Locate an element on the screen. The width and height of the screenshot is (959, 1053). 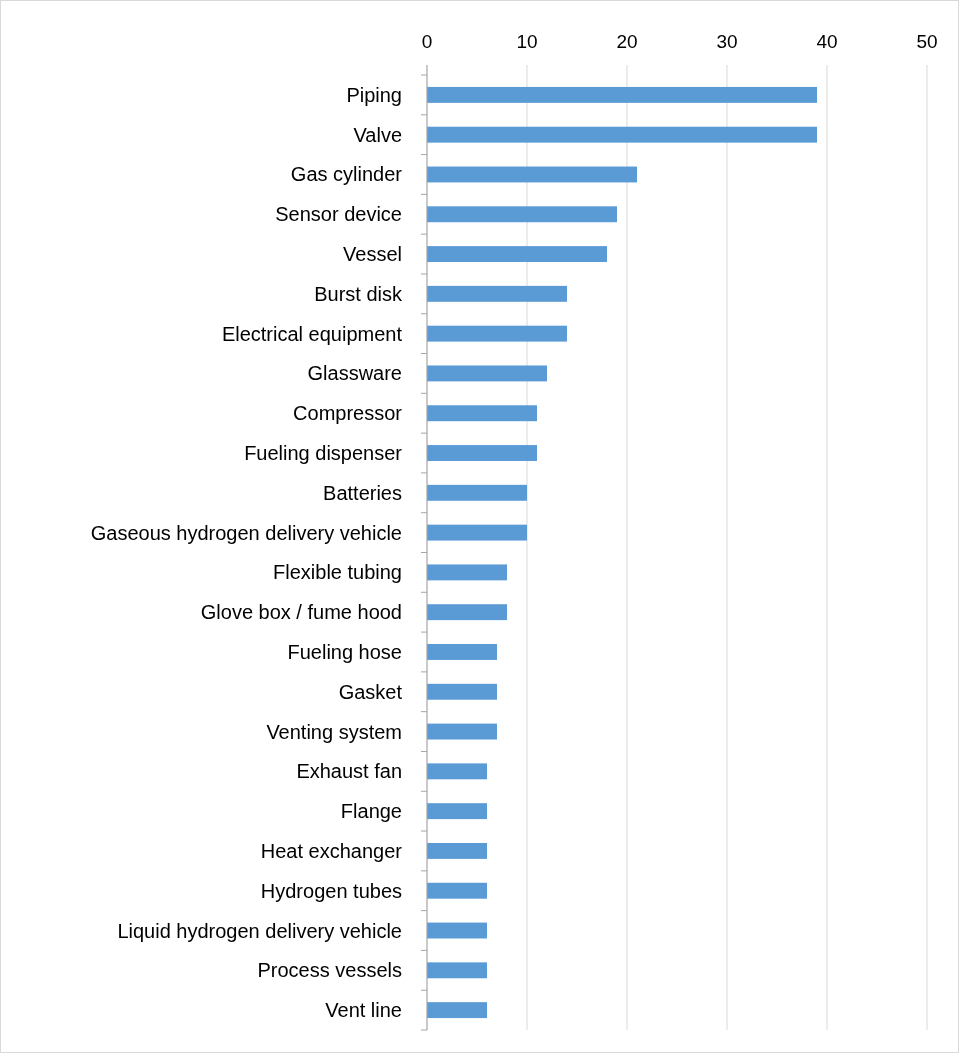
y-tick-label: Liquid hydrogen delivery vehicle is located at coordinates (259, 930).